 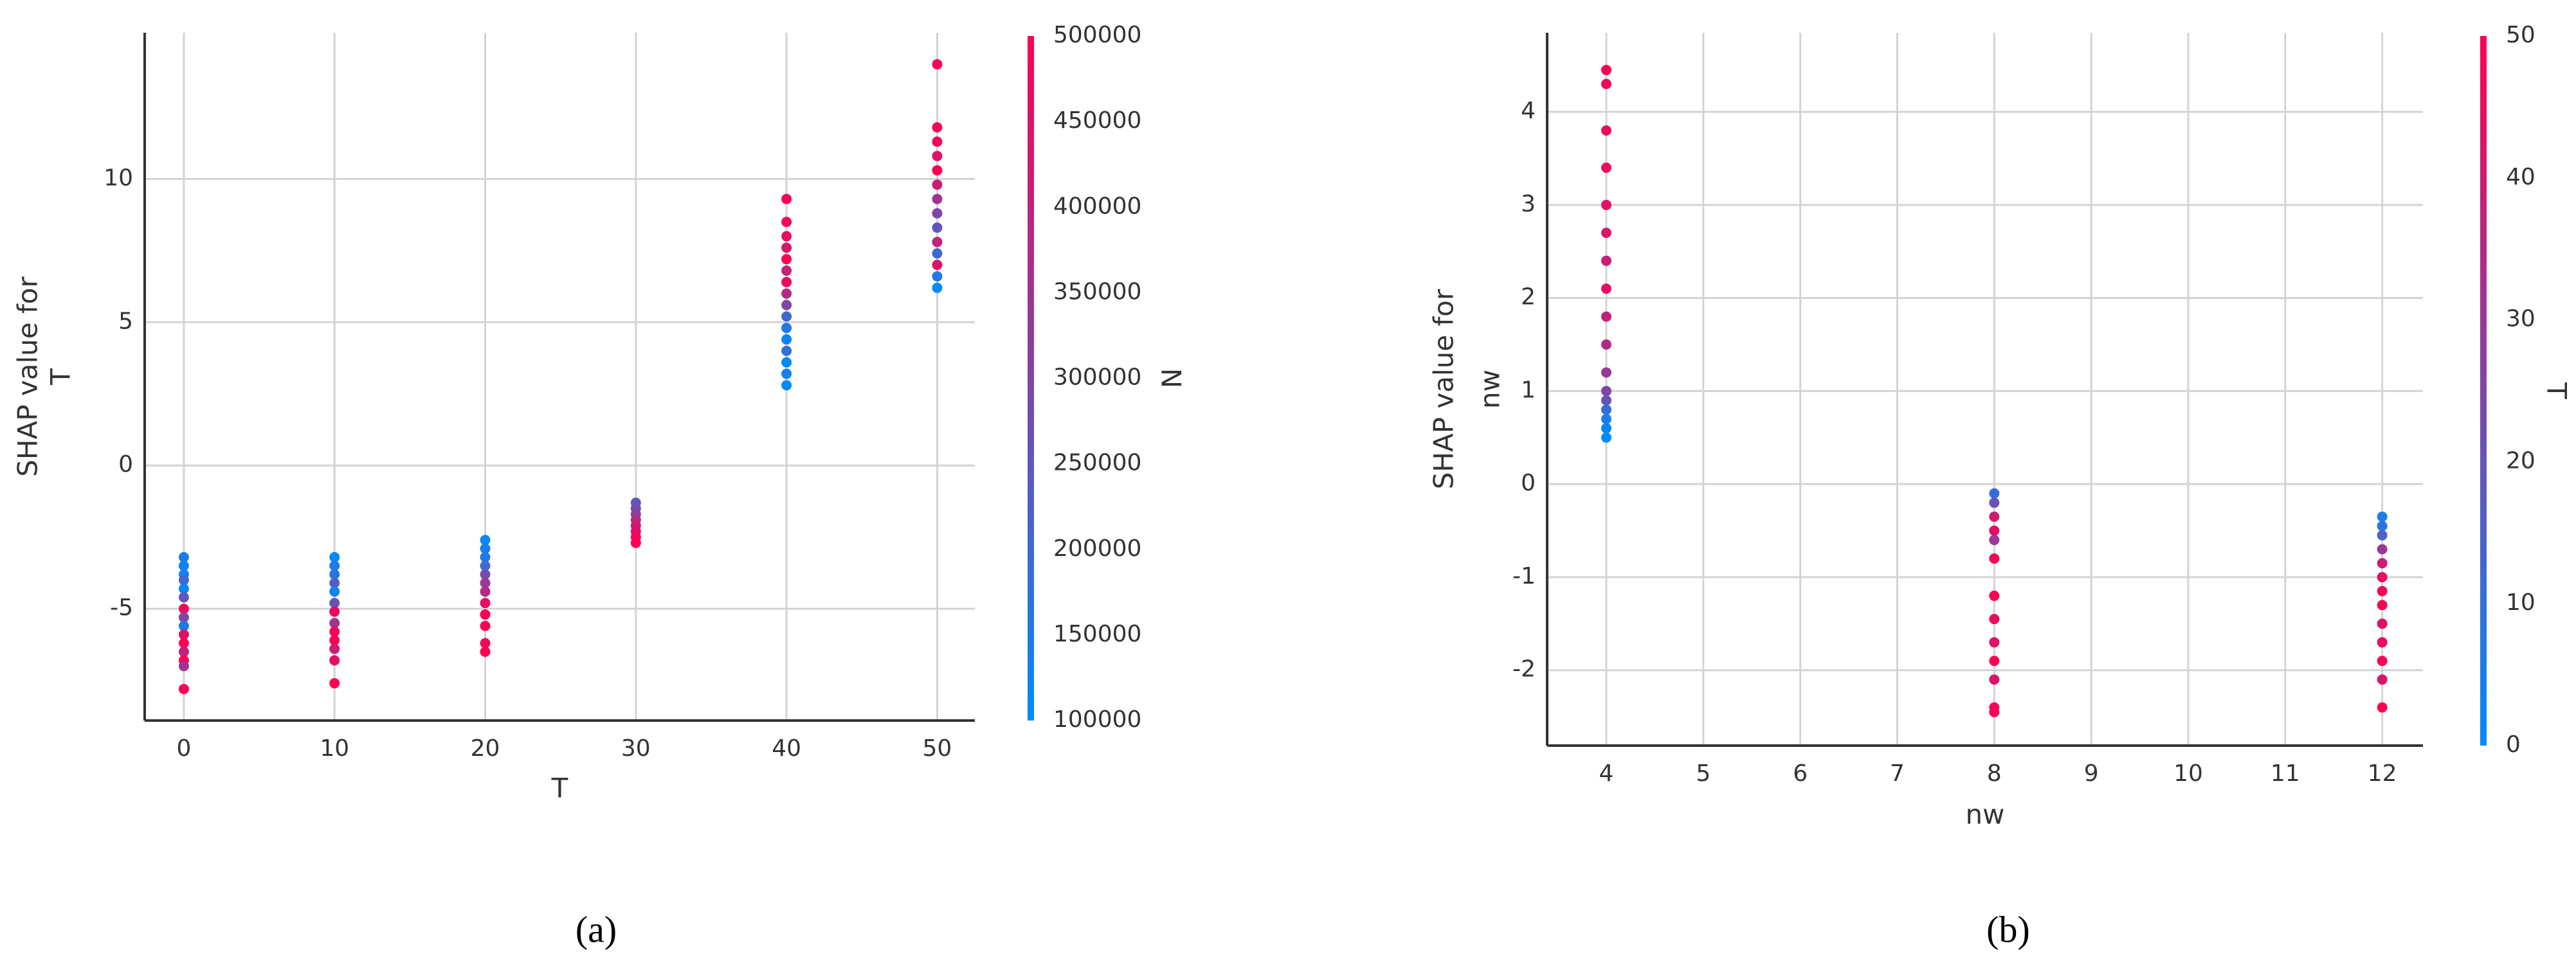 What do you see at coordinates (1097, 719) in the screenshot?
I see `colorbar-tick-label: 100000` at bounding box center [1097, 719].